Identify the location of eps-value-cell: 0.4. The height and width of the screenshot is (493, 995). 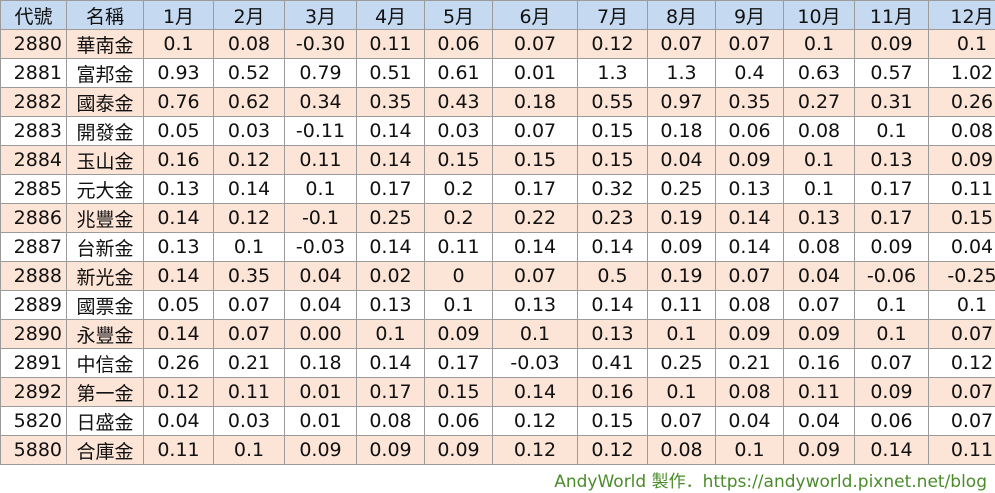
(749, 73).